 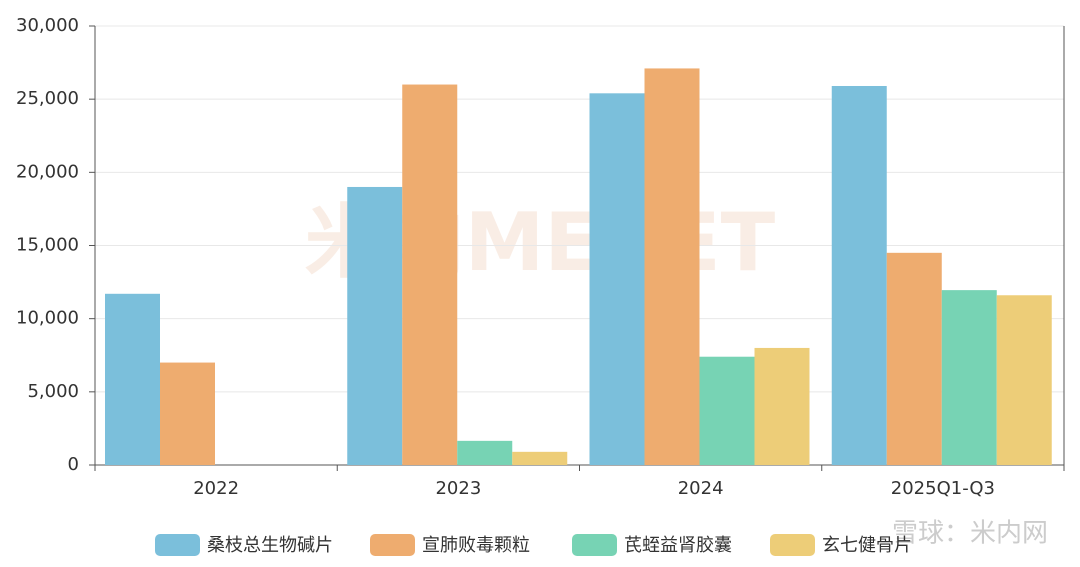 I want to click on x-tick-label: 2025Q1-Q3, so click(x=943, y=488).